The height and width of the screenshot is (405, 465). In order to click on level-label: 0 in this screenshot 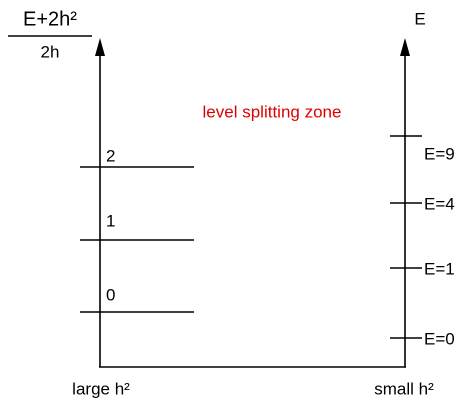, I will do `click(110, 294)`.